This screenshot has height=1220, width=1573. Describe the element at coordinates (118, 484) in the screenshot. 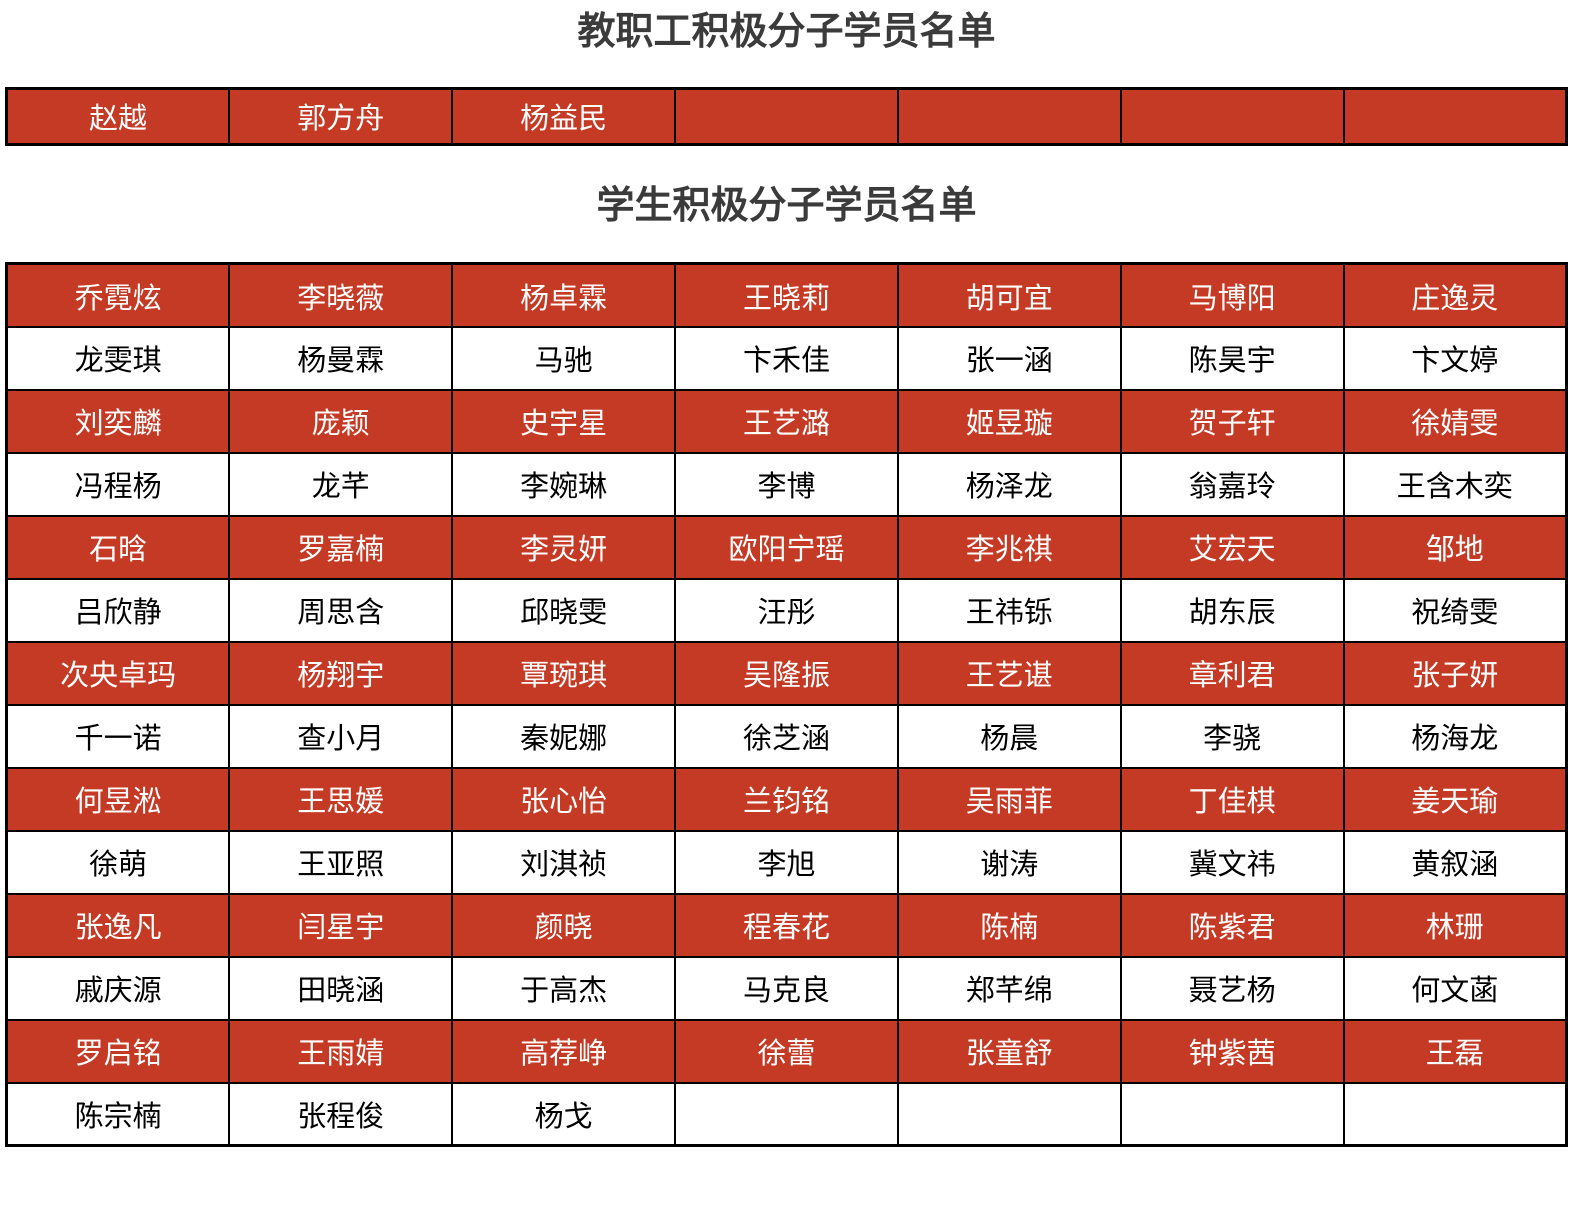

I see `student-name-cell: 冯程杨` at that location.